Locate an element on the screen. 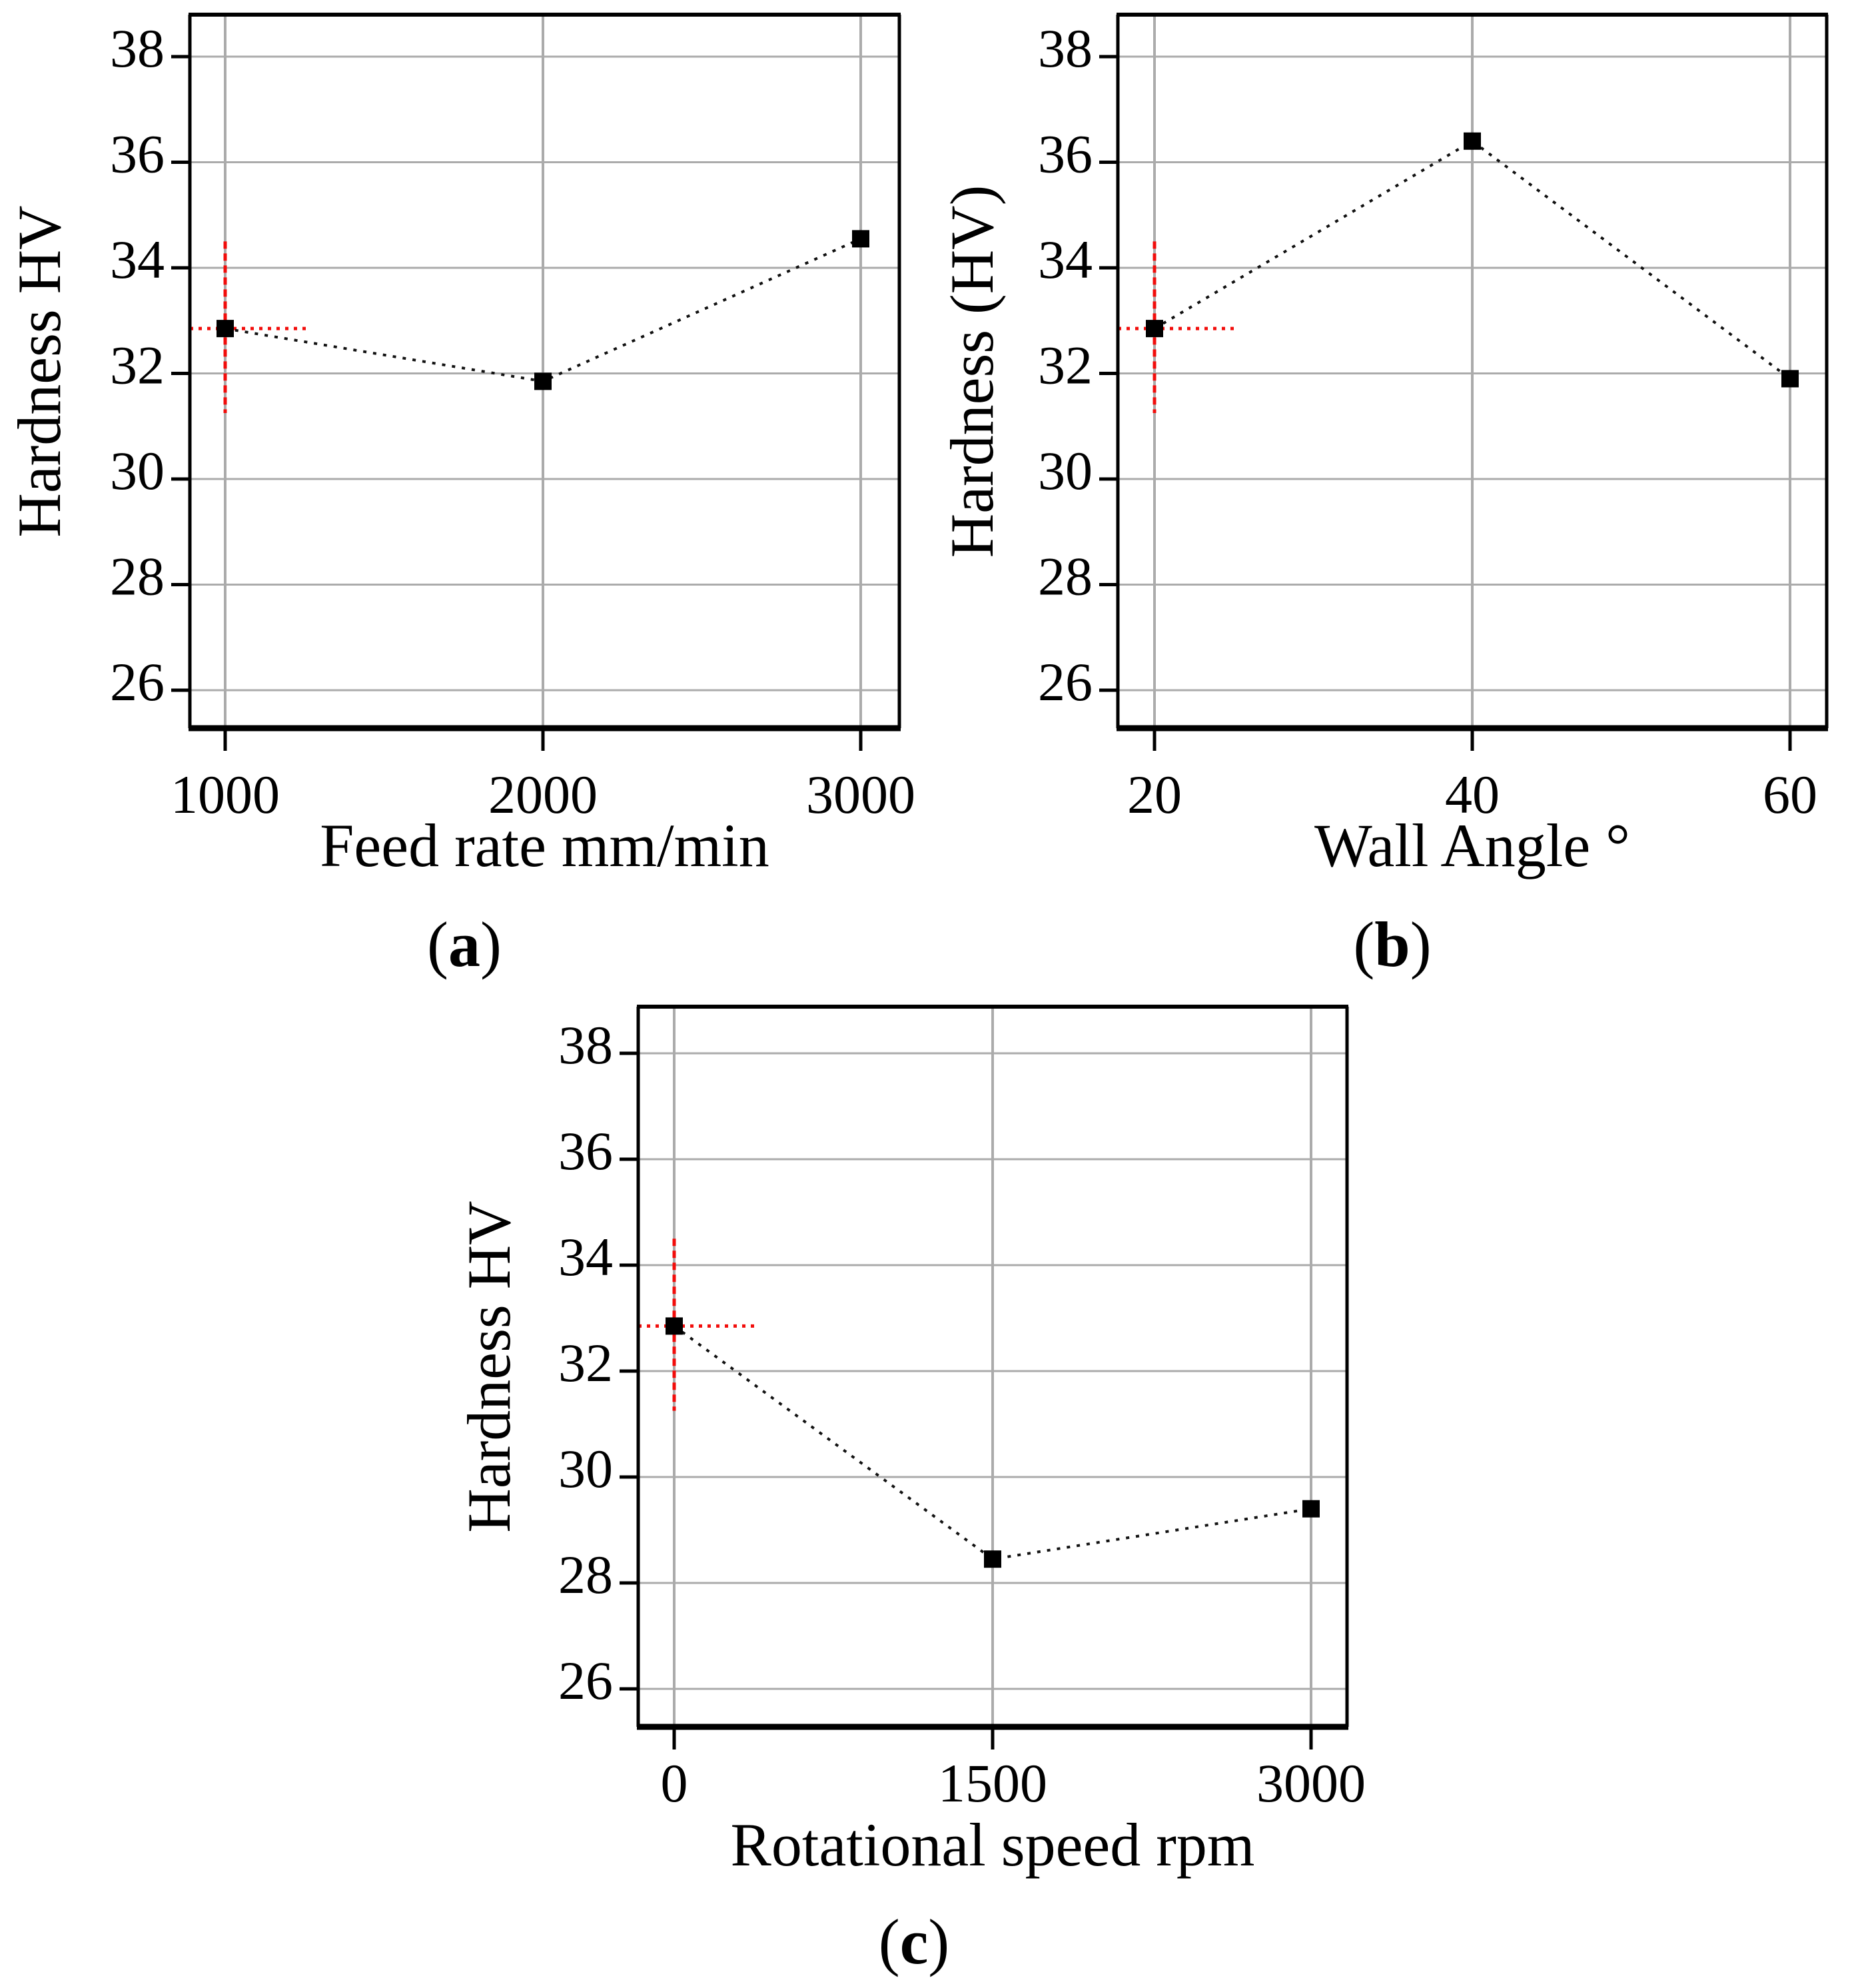 The width and height of the screenshot is (1850, 1988). panel-c-connector-line is located at coordinates (992, 1442).